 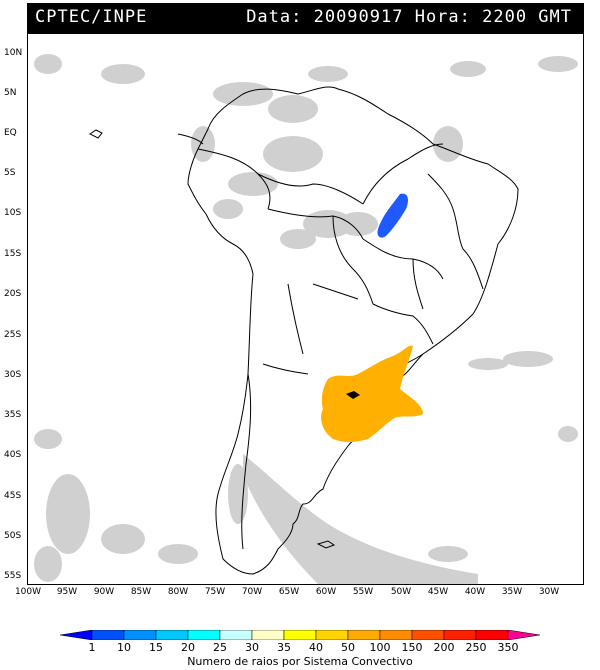 What do you see at coordinates (363, 592) in the screenshot?
I see `lon-label: 55W` at bounding box center [363, 592].